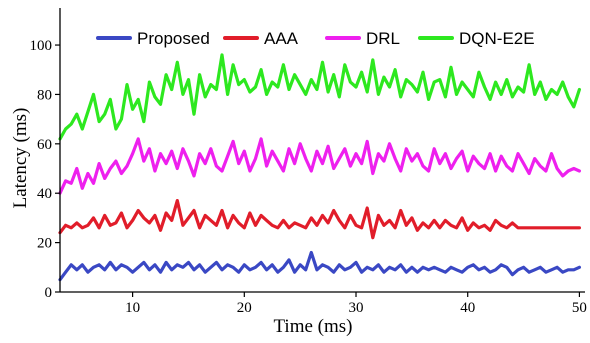 The height and width of the screenshot is (343, 590). What do you see at coordinates (497, 38) in the screenshot?
I see `legend-label: DQN-E2E` at bounding box center [497, 38].